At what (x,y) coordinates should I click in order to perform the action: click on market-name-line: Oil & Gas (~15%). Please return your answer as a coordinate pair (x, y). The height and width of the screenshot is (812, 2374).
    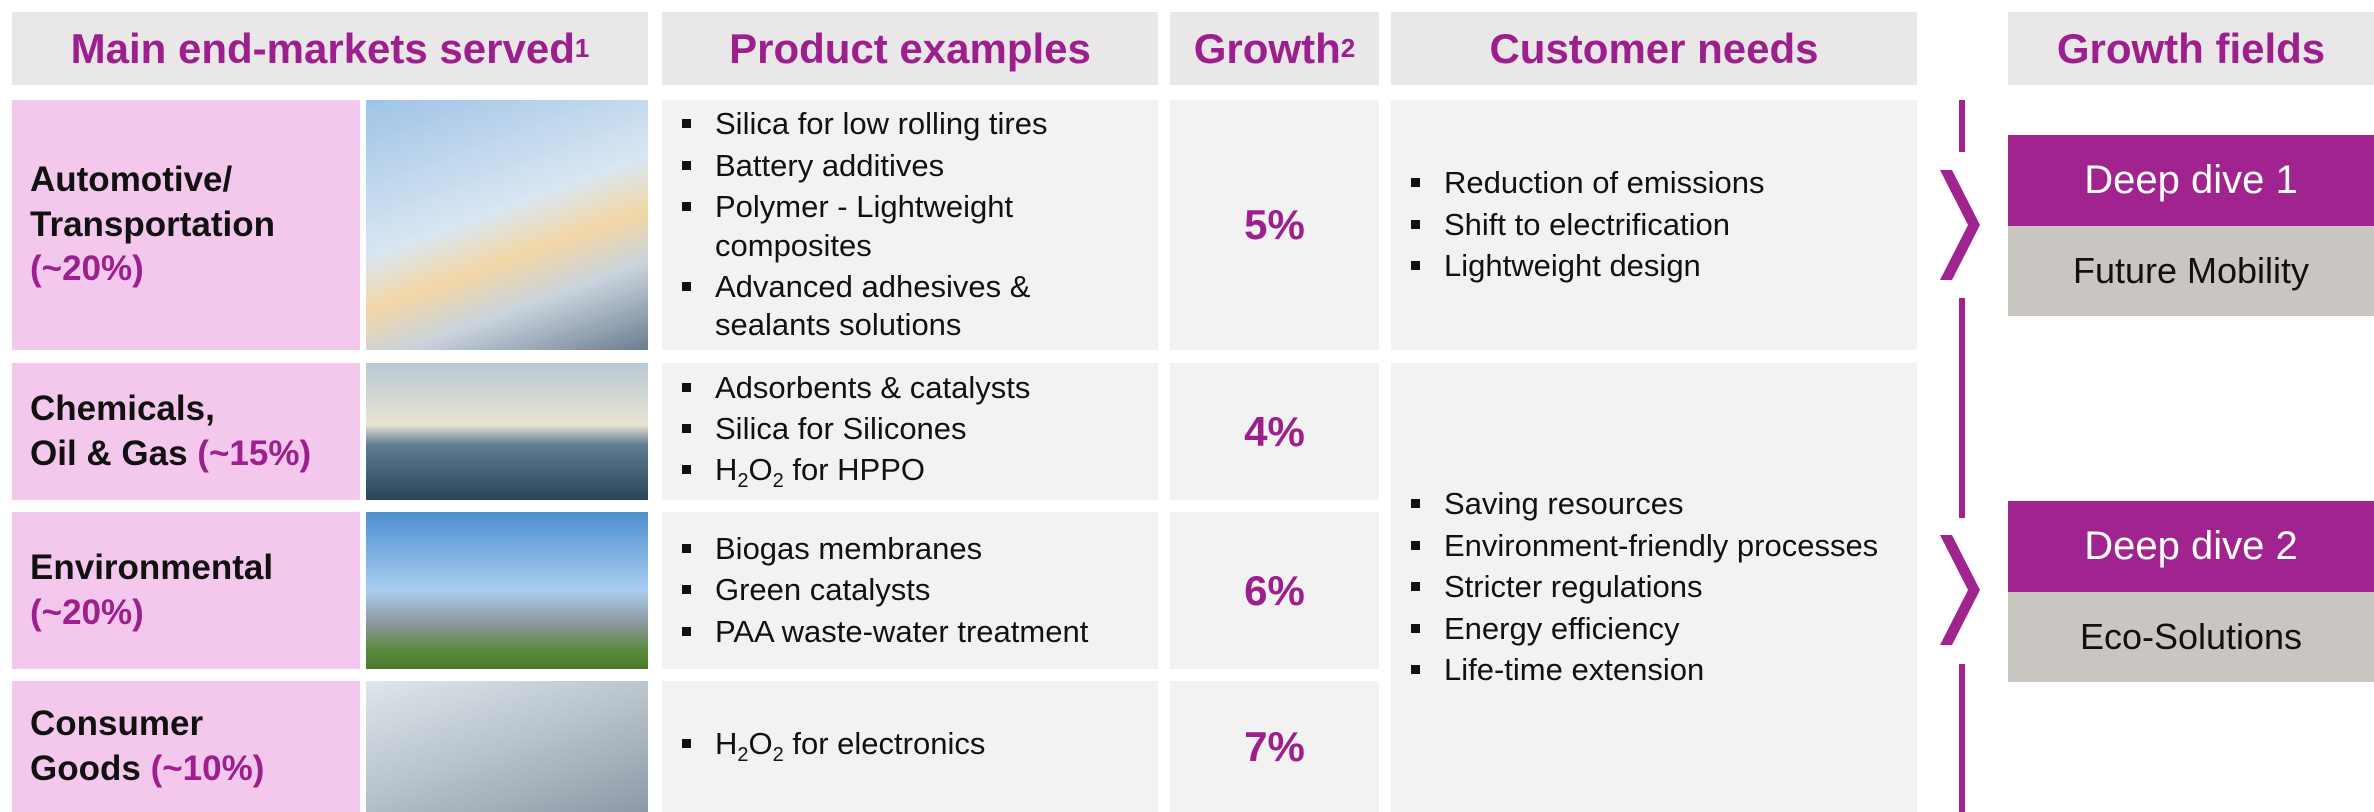
    Looking at the image, I should click on (195, 454).